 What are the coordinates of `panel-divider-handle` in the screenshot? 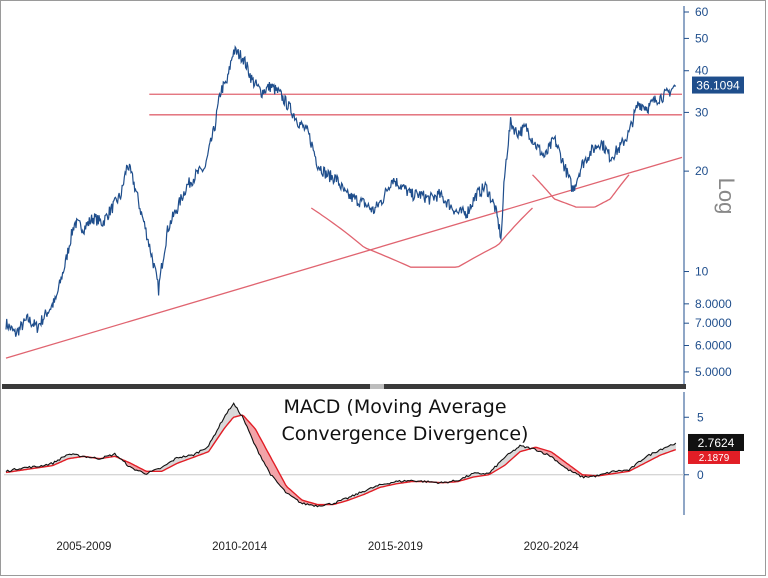 It's located at (377, 386).